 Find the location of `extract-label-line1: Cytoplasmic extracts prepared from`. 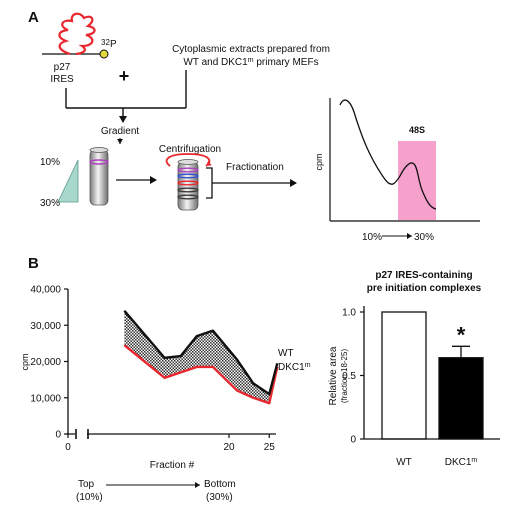

extract-label-line1: Cytoplasmic extracts prepared from is located at coordinates (251, 49).